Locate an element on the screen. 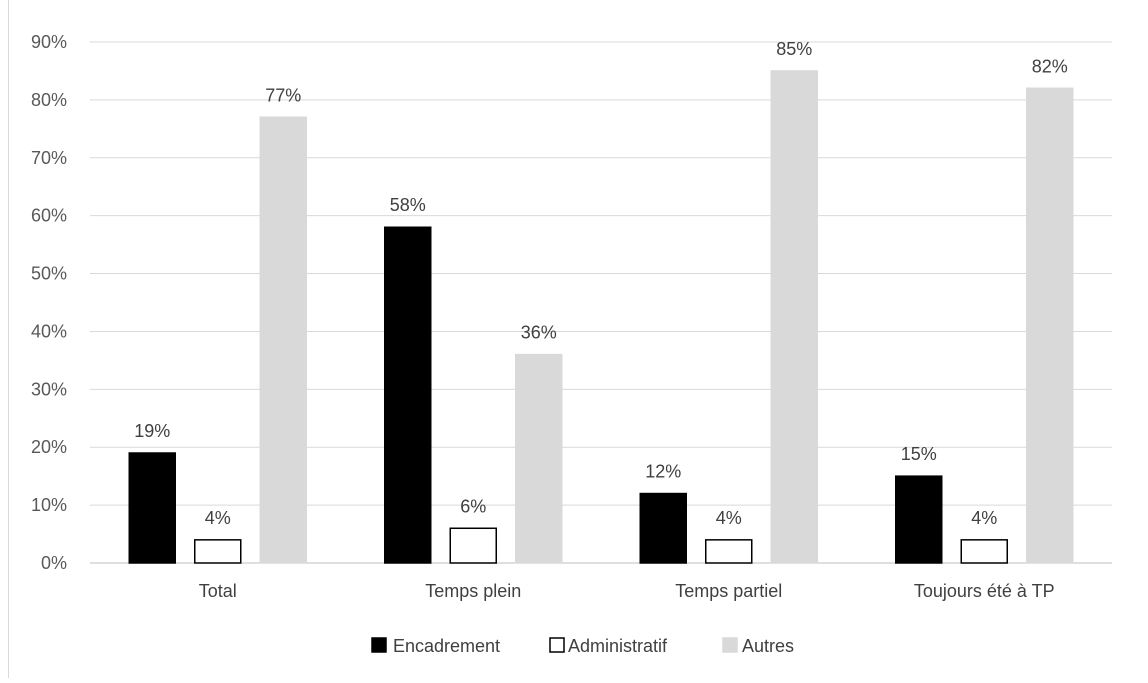 The height and width of the screenshot is (683, 1148). x-tick-label: Total is located at coordinates (218, 591).